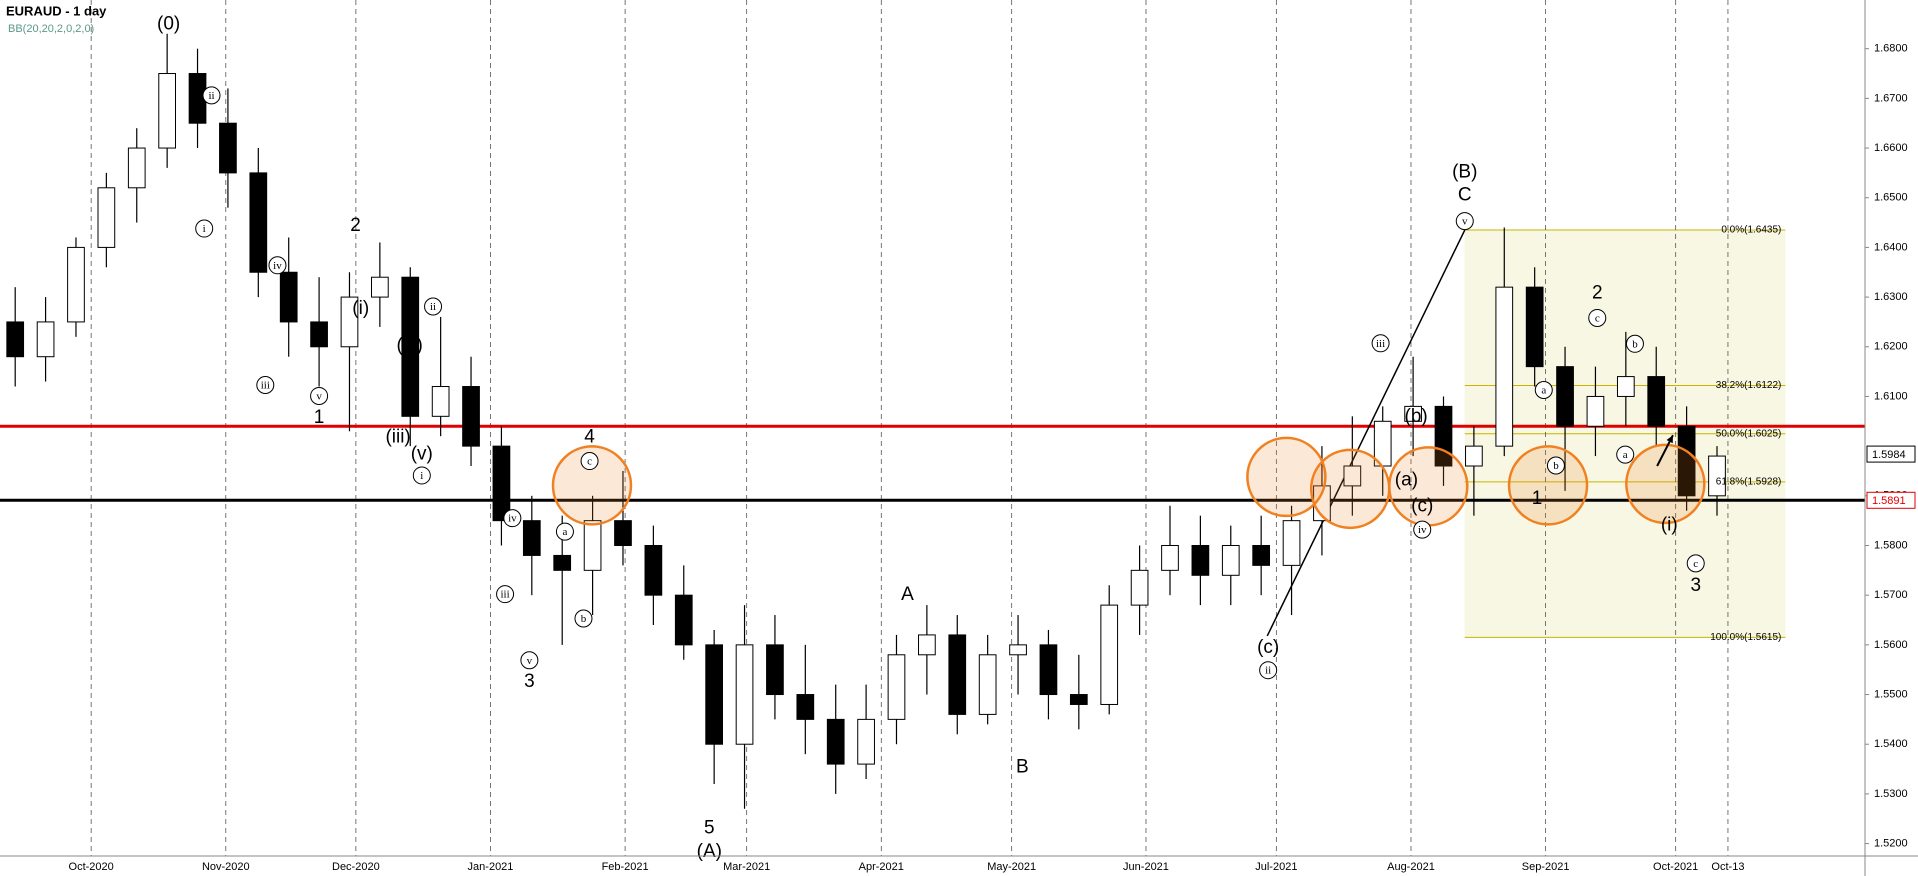 The image size is (1918, 876). What do you see at coordinates (1891, 744) in the screenshot?
I see `y-tick-label: 1.5400` at bounding box center [1891, 744].